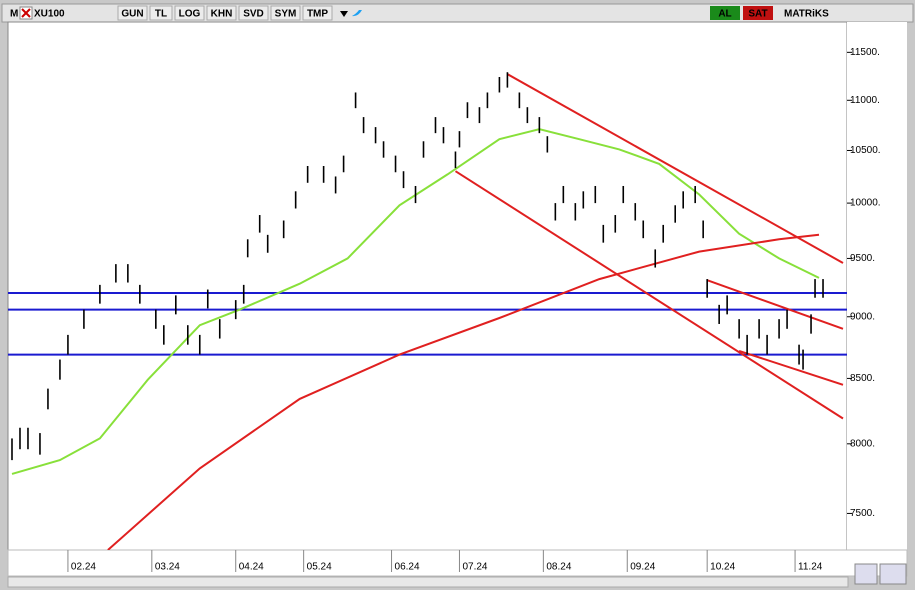 This screenshot has height=590, width=915. I want to click on symbol: XU100, so click(49, 14).